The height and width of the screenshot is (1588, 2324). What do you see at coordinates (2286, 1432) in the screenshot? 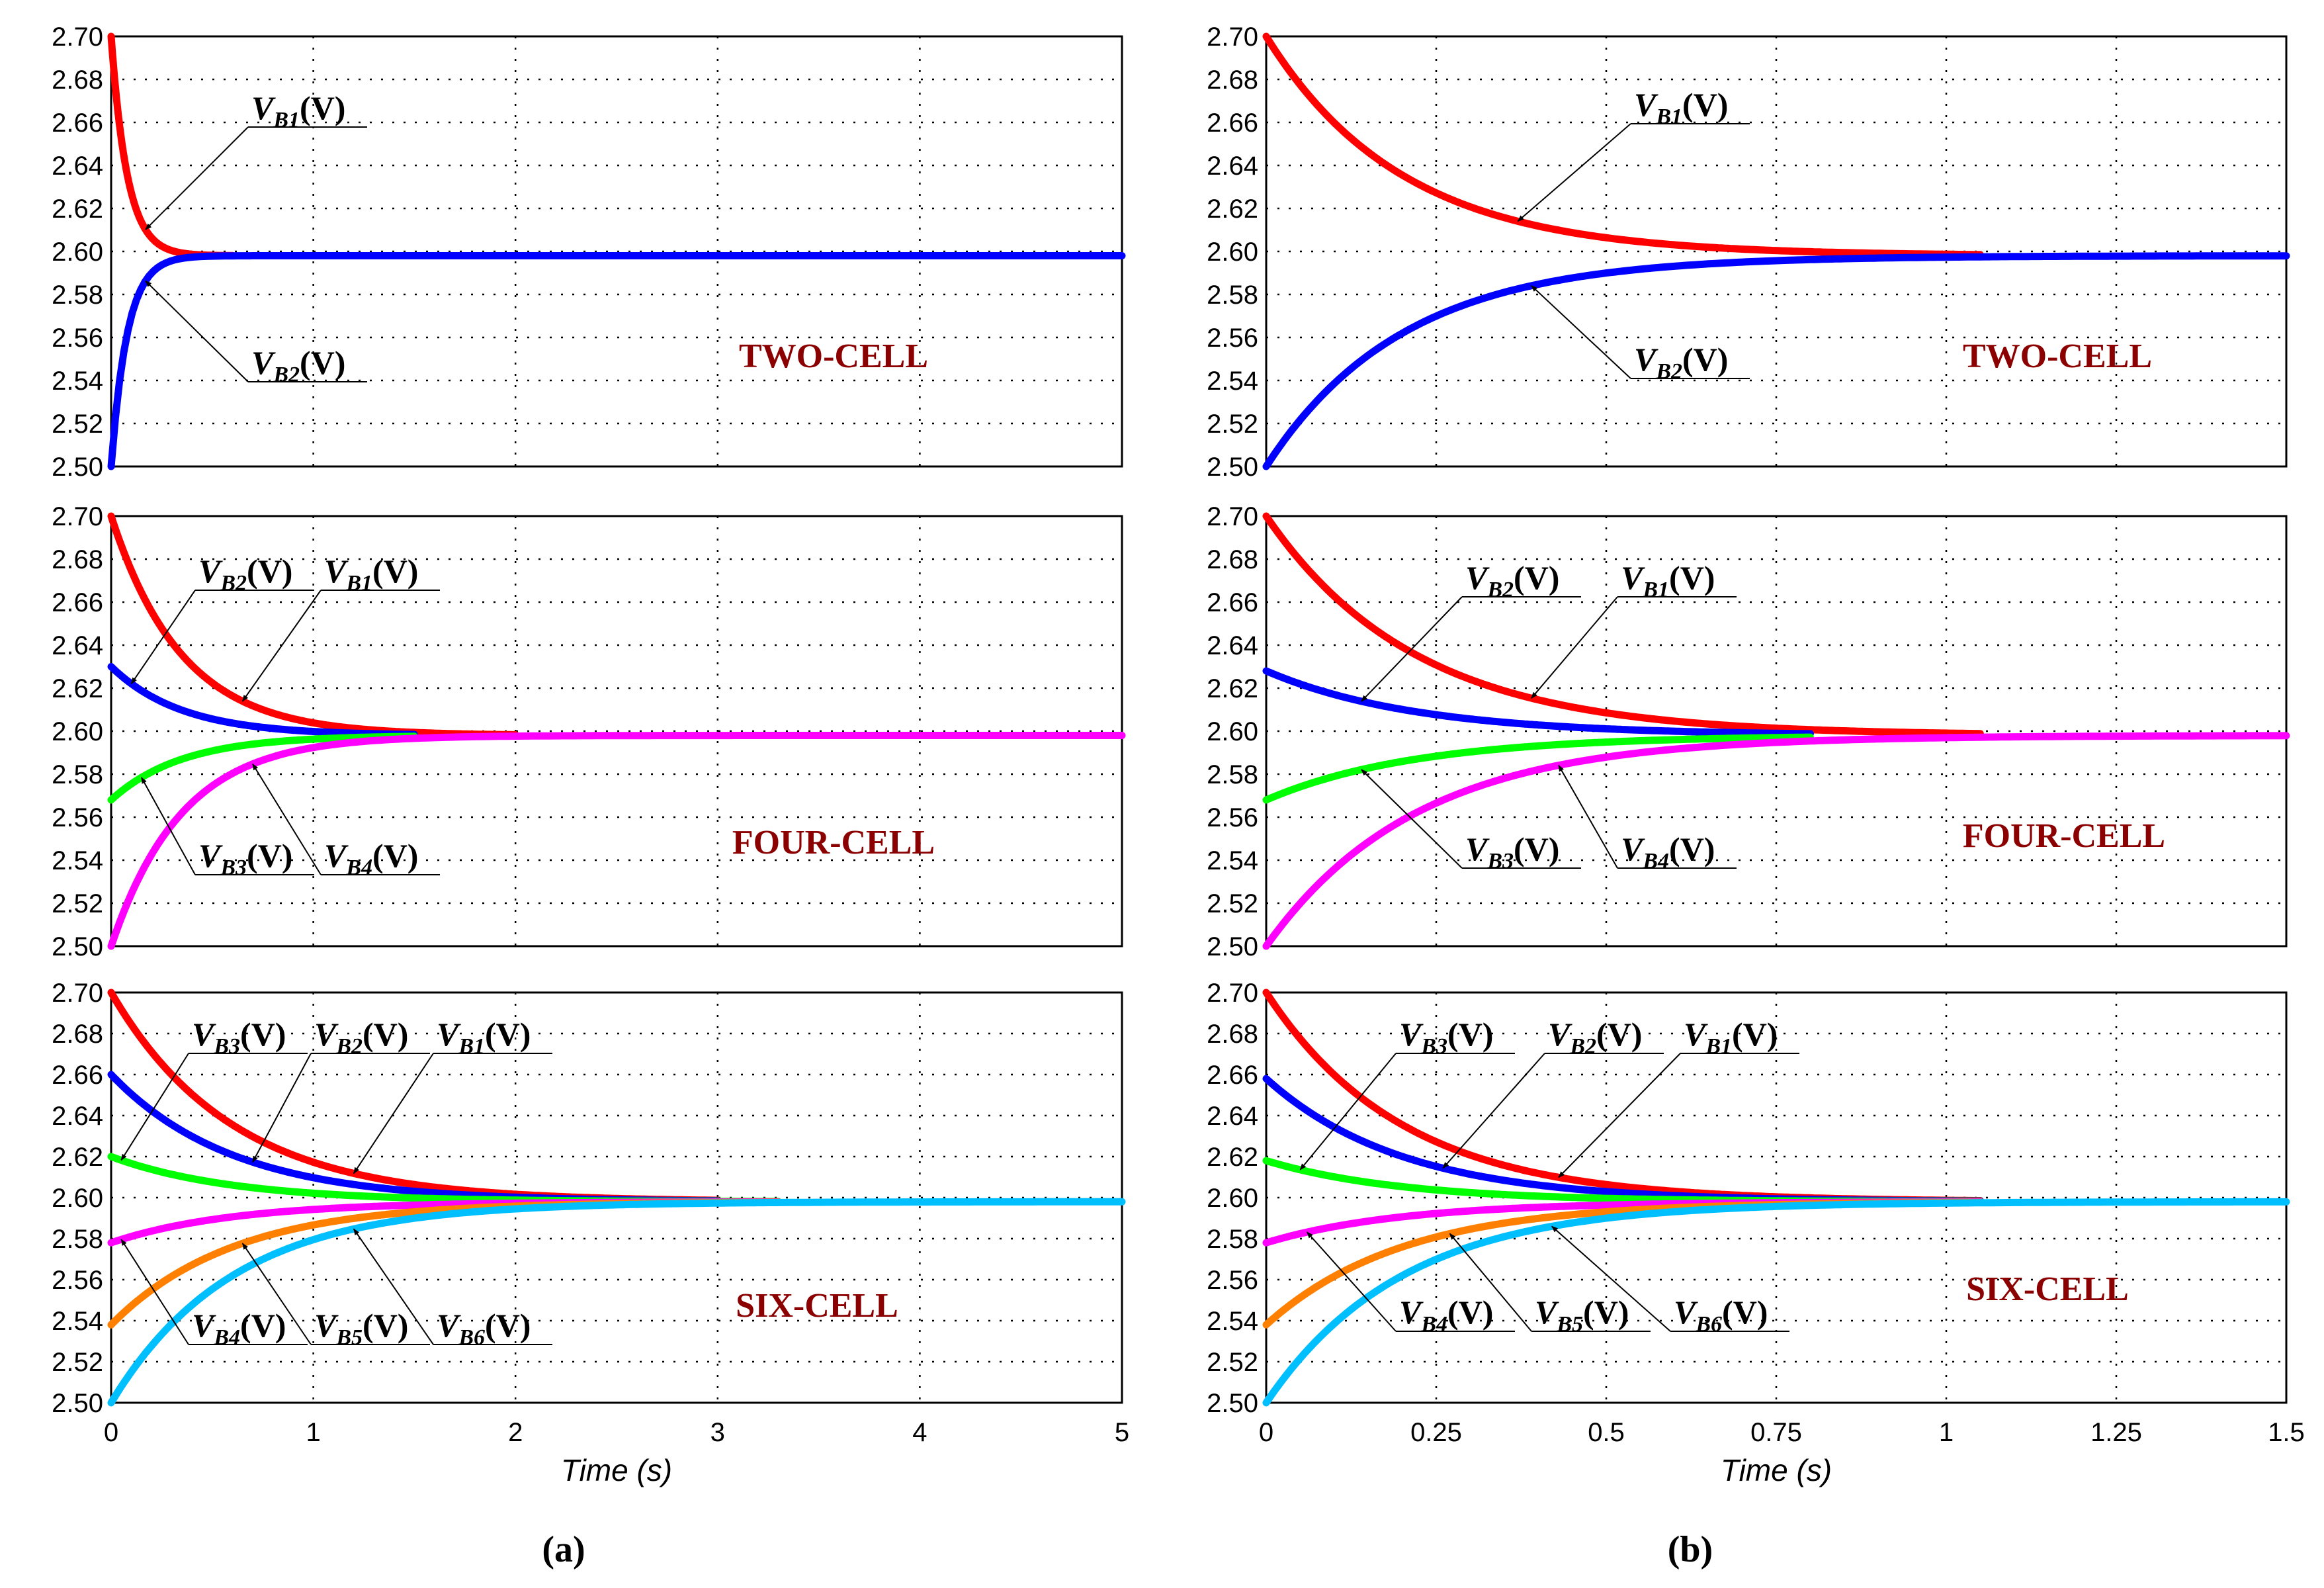
I see `x-tick-label: 1.5` at bounding box center [2286, 1432].